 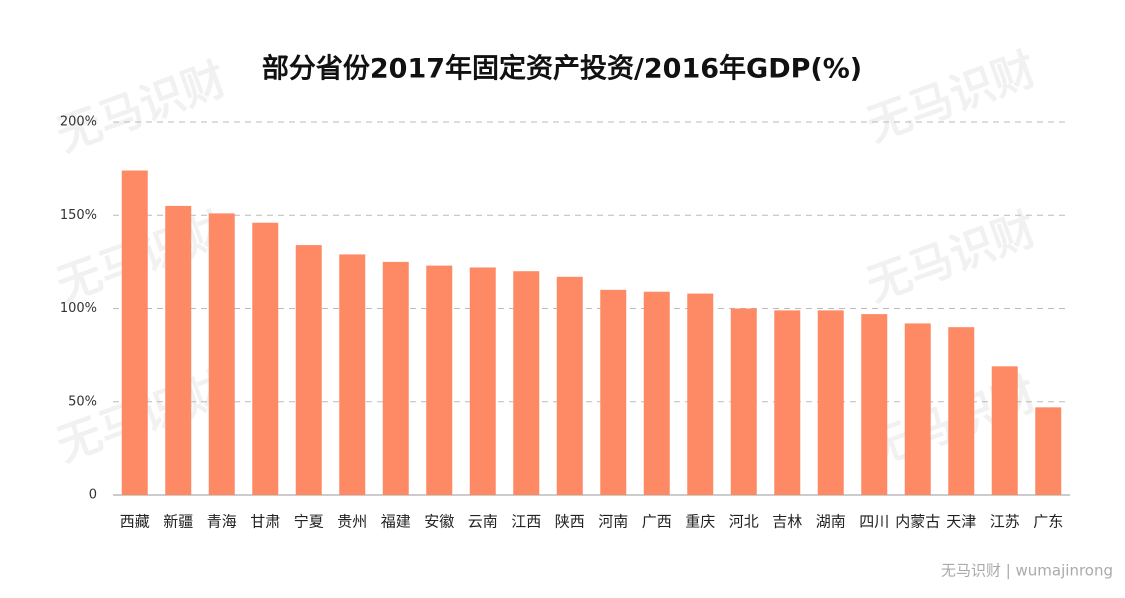 I want to click on x-tick-label: 贵州, so click(x=352, y=522).